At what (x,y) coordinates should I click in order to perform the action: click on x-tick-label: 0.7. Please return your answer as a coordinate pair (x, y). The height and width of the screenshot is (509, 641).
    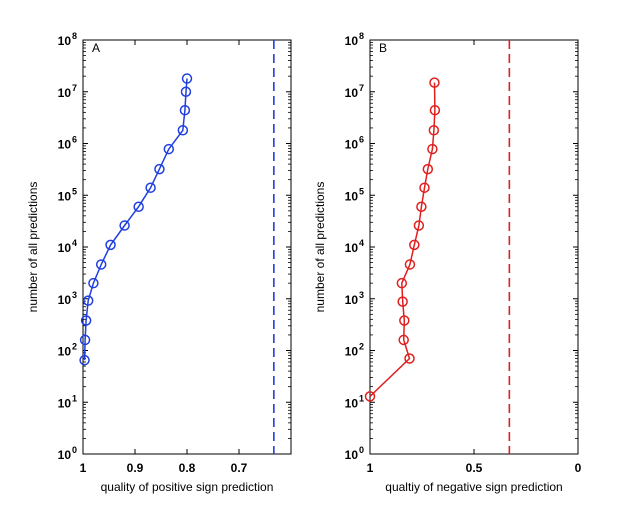
    Looking at the image, I should click on (239, 468).